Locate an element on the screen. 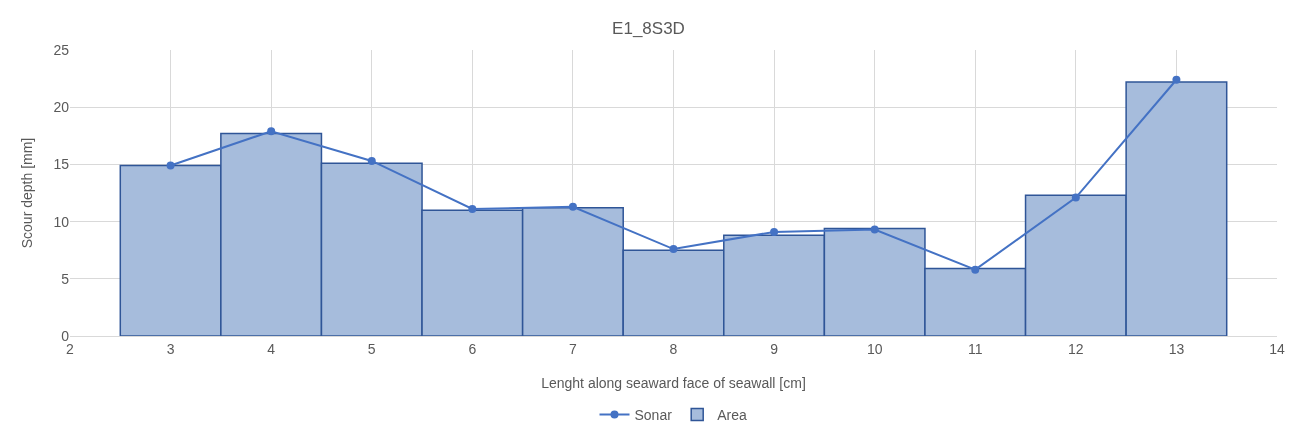  y-axis-title: Scour depth [mm] is located at coordinates (27, 193).